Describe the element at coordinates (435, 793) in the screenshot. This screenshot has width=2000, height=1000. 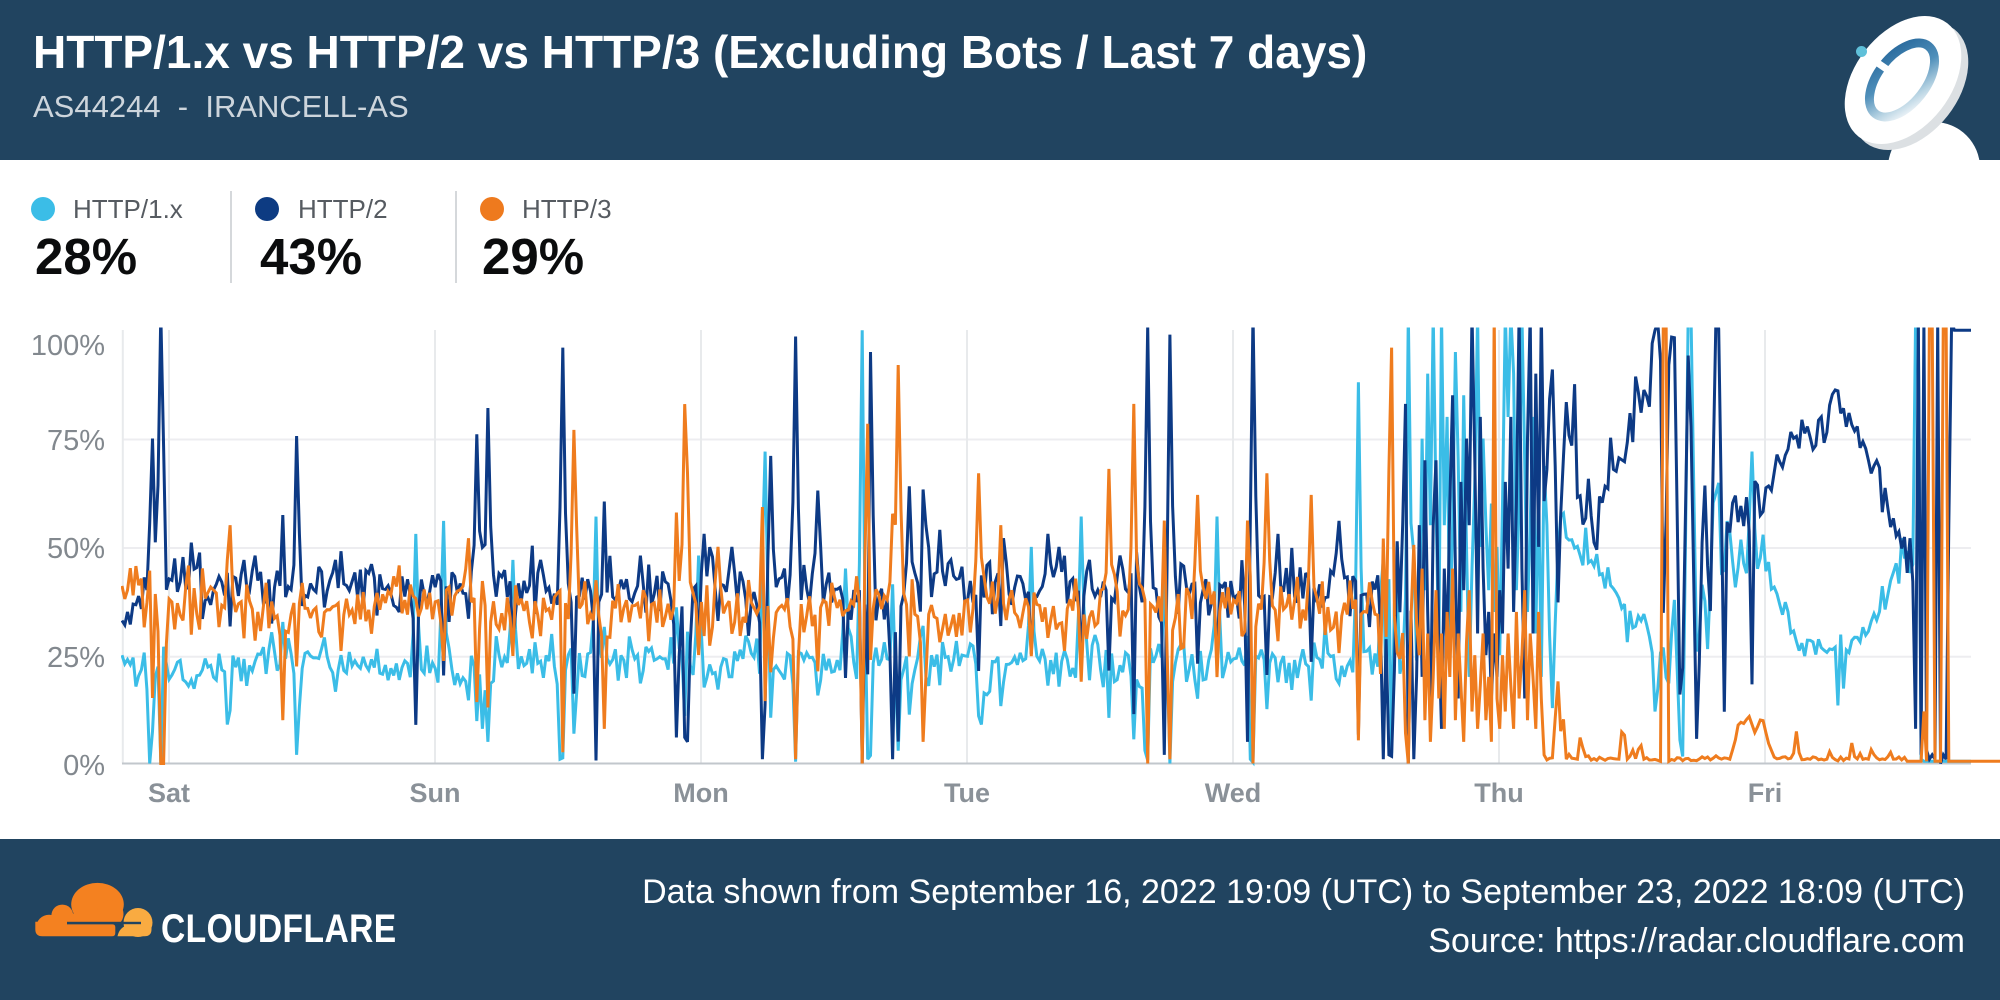
I see `svg-text: Sun` at that location.